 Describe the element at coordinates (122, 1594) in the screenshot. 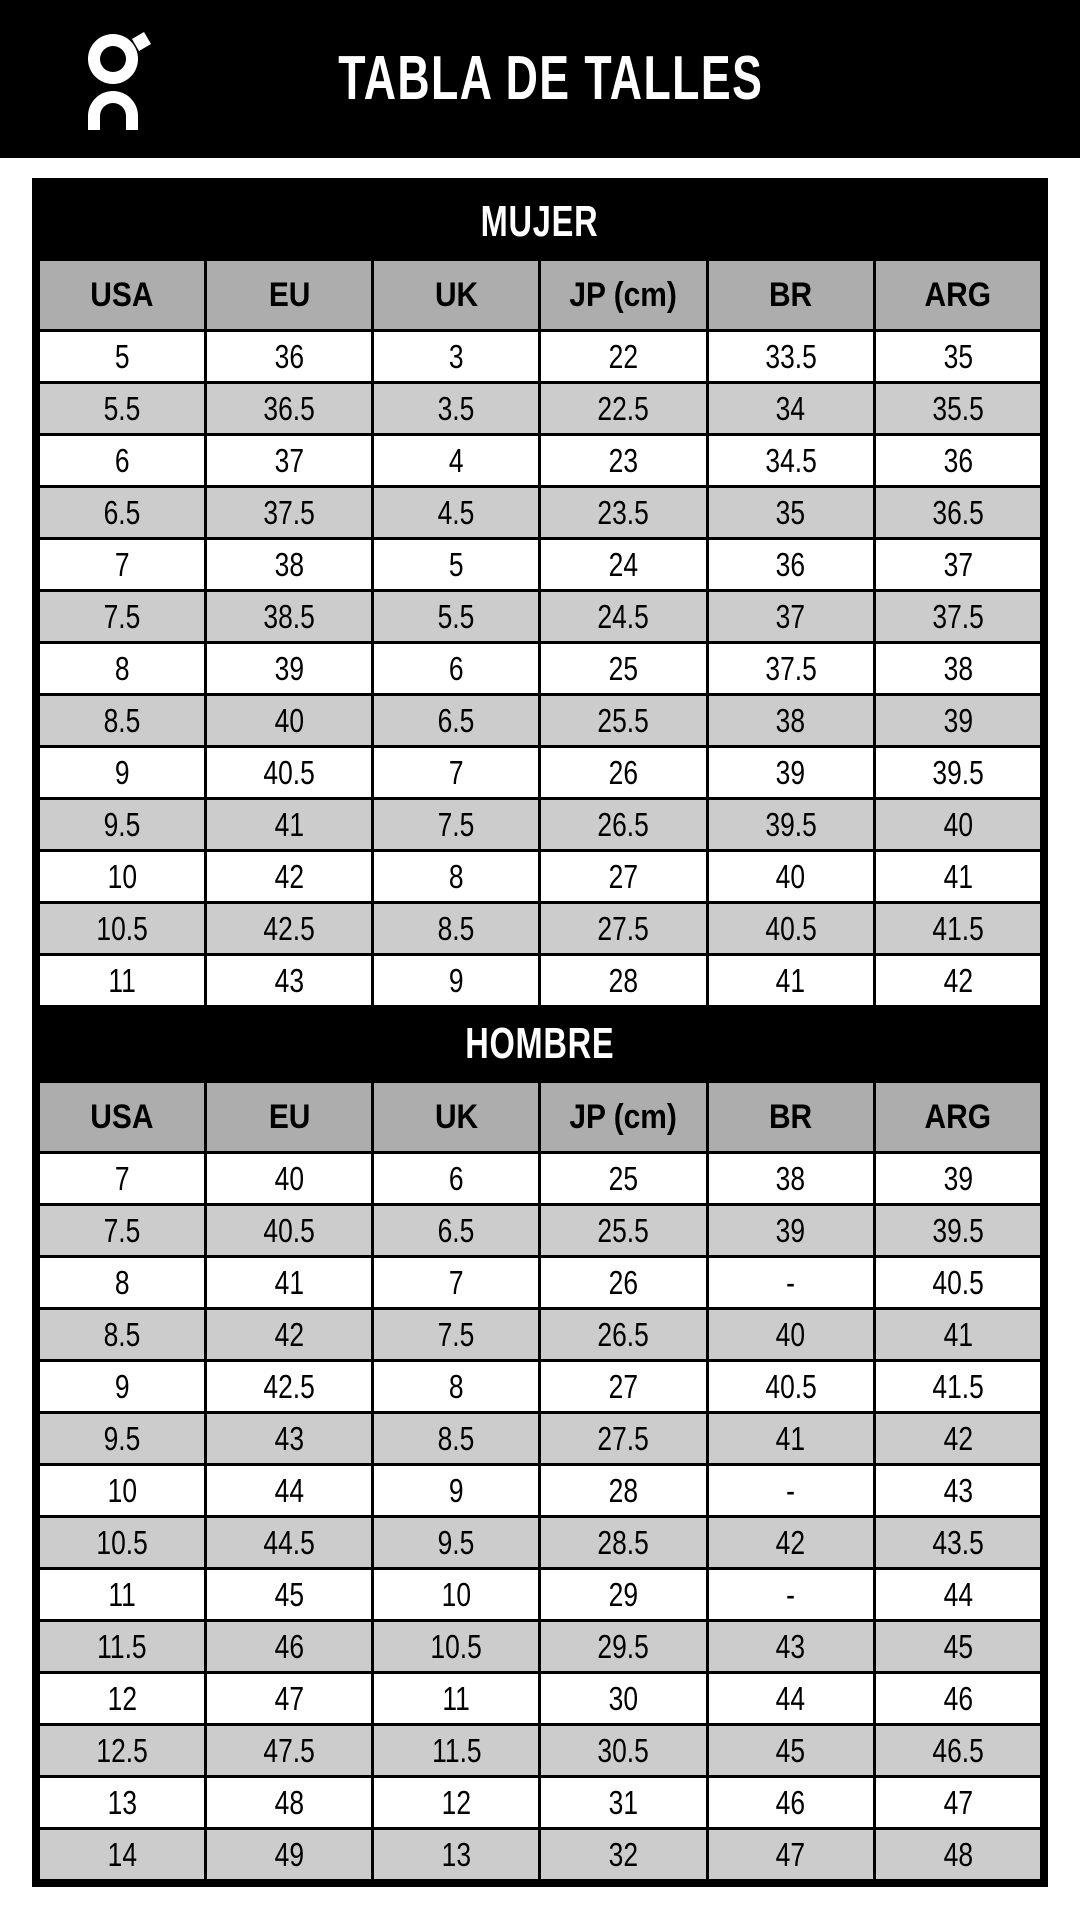

I see `cell-usa: 11` at that location.